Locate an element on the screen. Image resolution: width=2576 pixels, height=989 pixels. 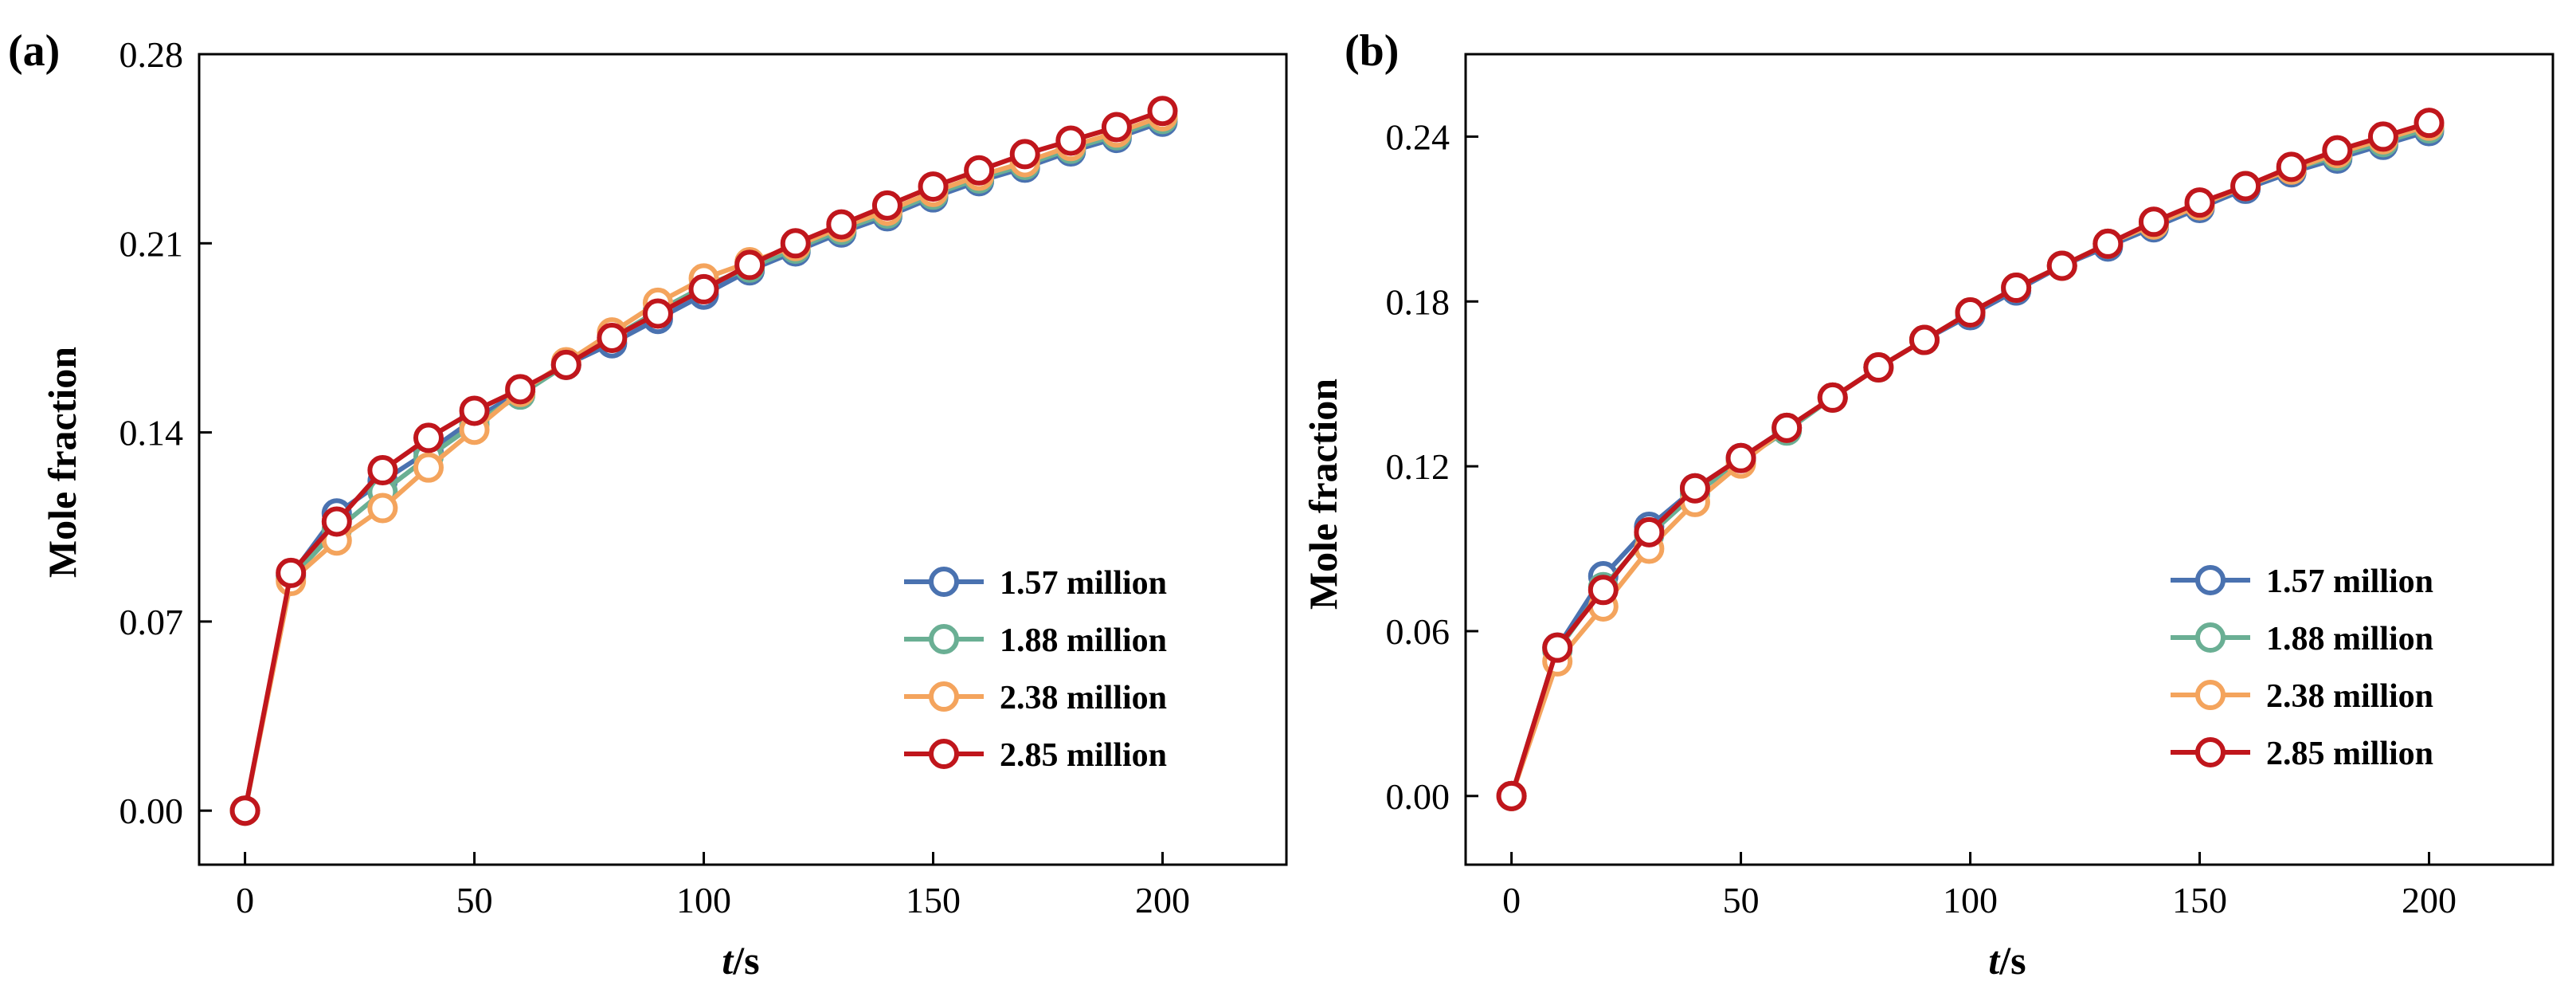
x-ticks-b: 0 50 100 150 200 is located at coordinates (1979, 886).